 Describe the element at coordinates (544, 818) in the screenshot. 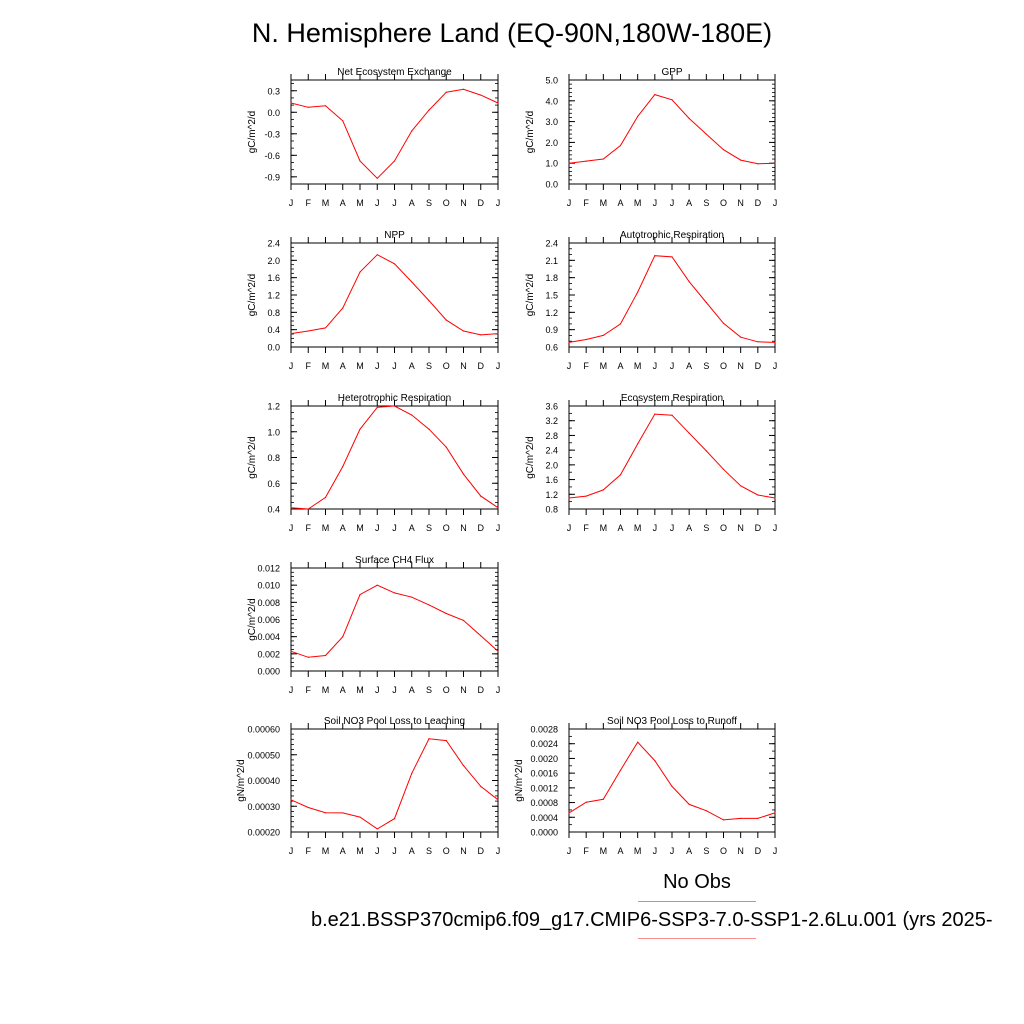

I see `y-tick-label: 0.0004` at that location.